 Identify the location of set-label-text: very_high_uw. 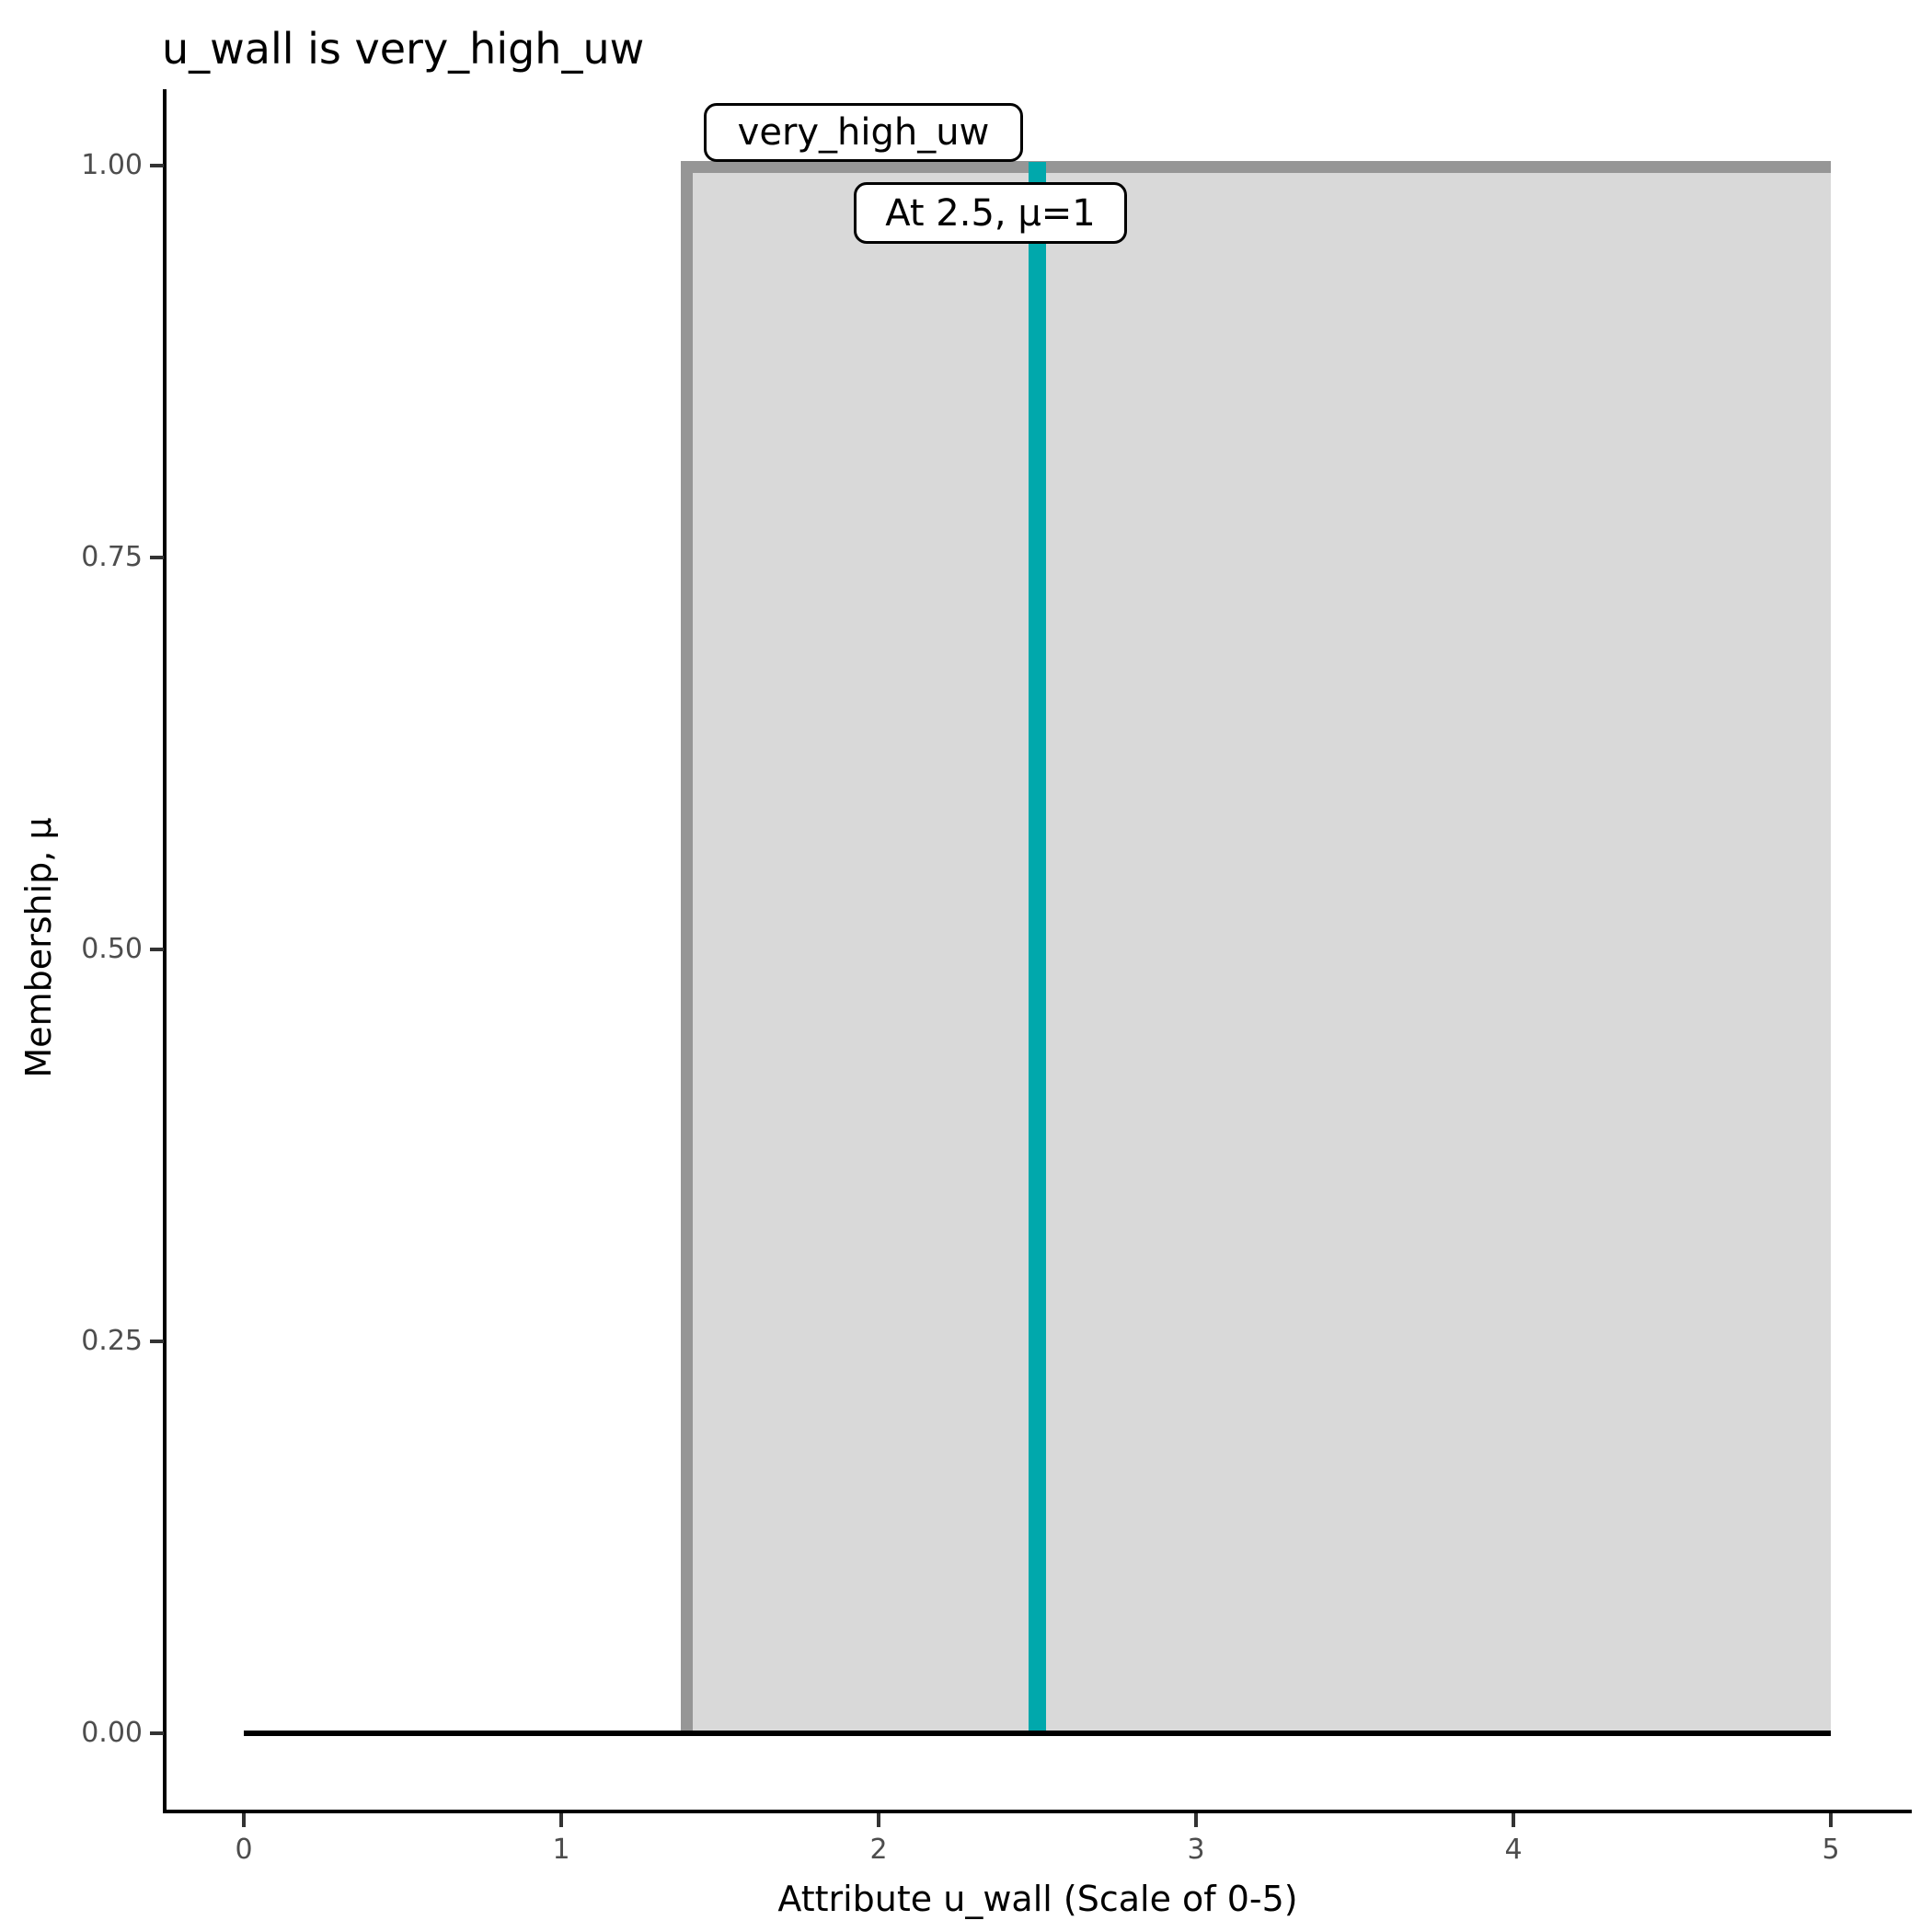
(863, 132).